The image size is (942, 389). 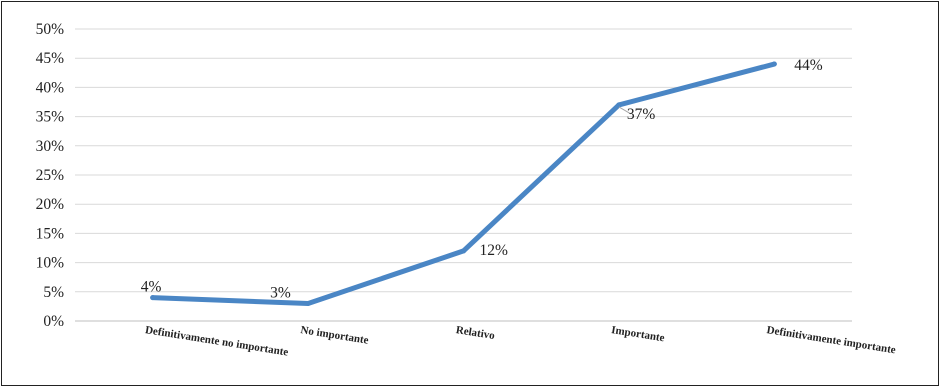 I want to click on y-tick-label: 25%, so click(x=50, y=175).